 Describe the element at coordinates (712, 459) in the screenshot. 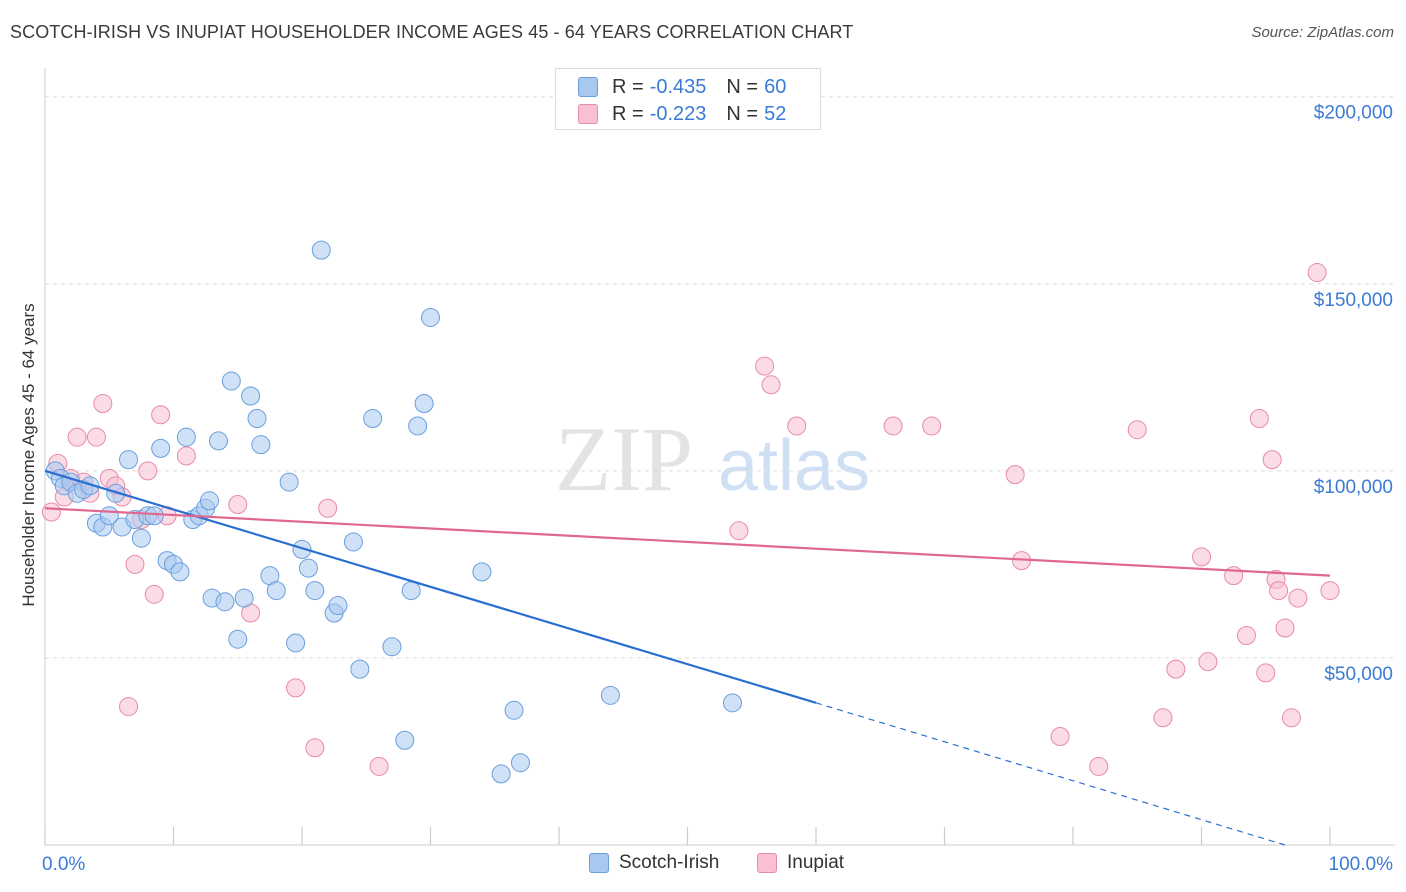

I see `watermark: ZIP atlas` at that location.